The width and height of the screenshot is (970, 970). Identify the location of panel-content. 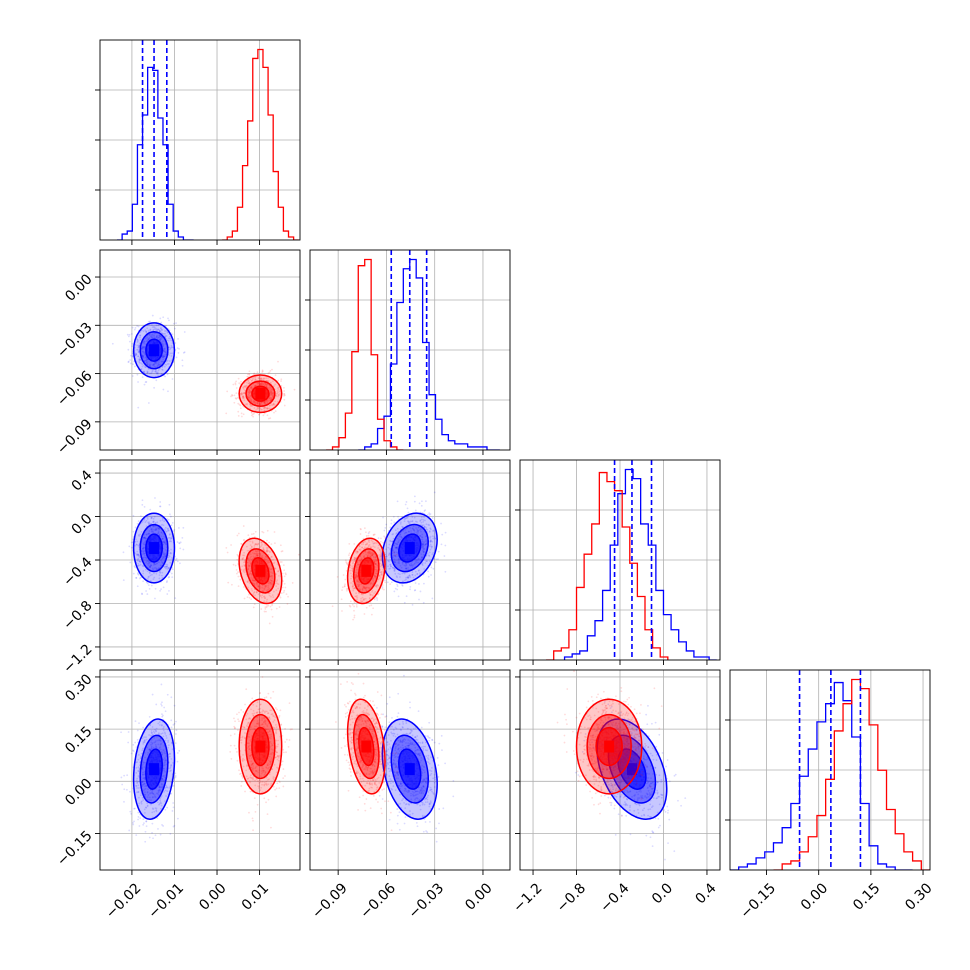
(200, 140).